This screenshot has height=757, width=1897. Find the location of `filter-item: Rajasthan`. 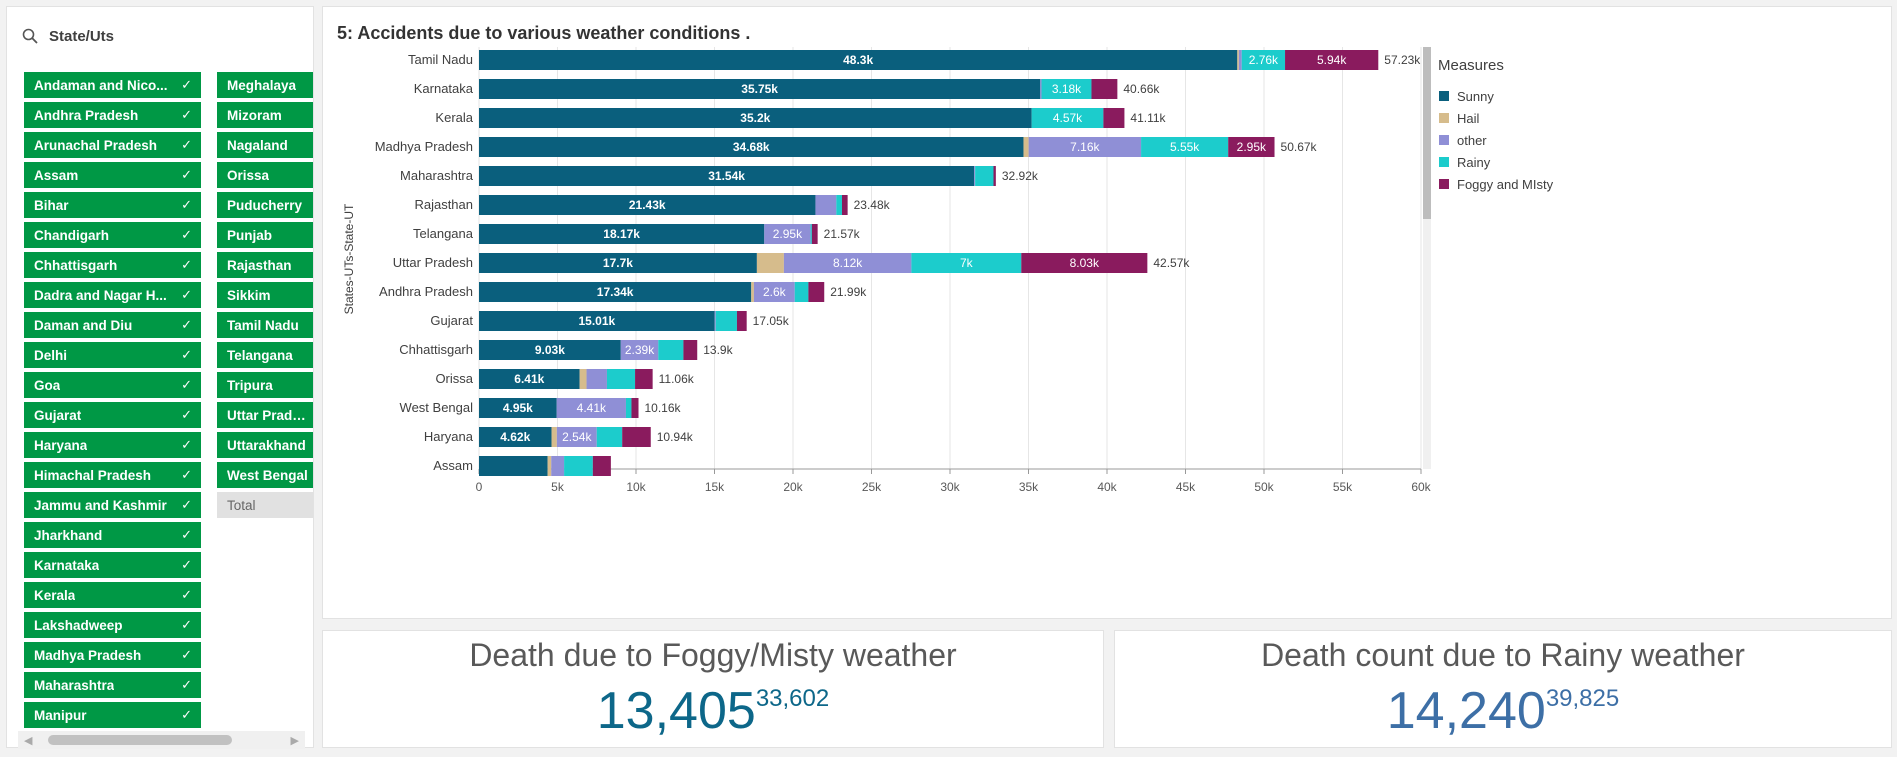

filter-item: Rajasthan is located at coordinates (265, 265).